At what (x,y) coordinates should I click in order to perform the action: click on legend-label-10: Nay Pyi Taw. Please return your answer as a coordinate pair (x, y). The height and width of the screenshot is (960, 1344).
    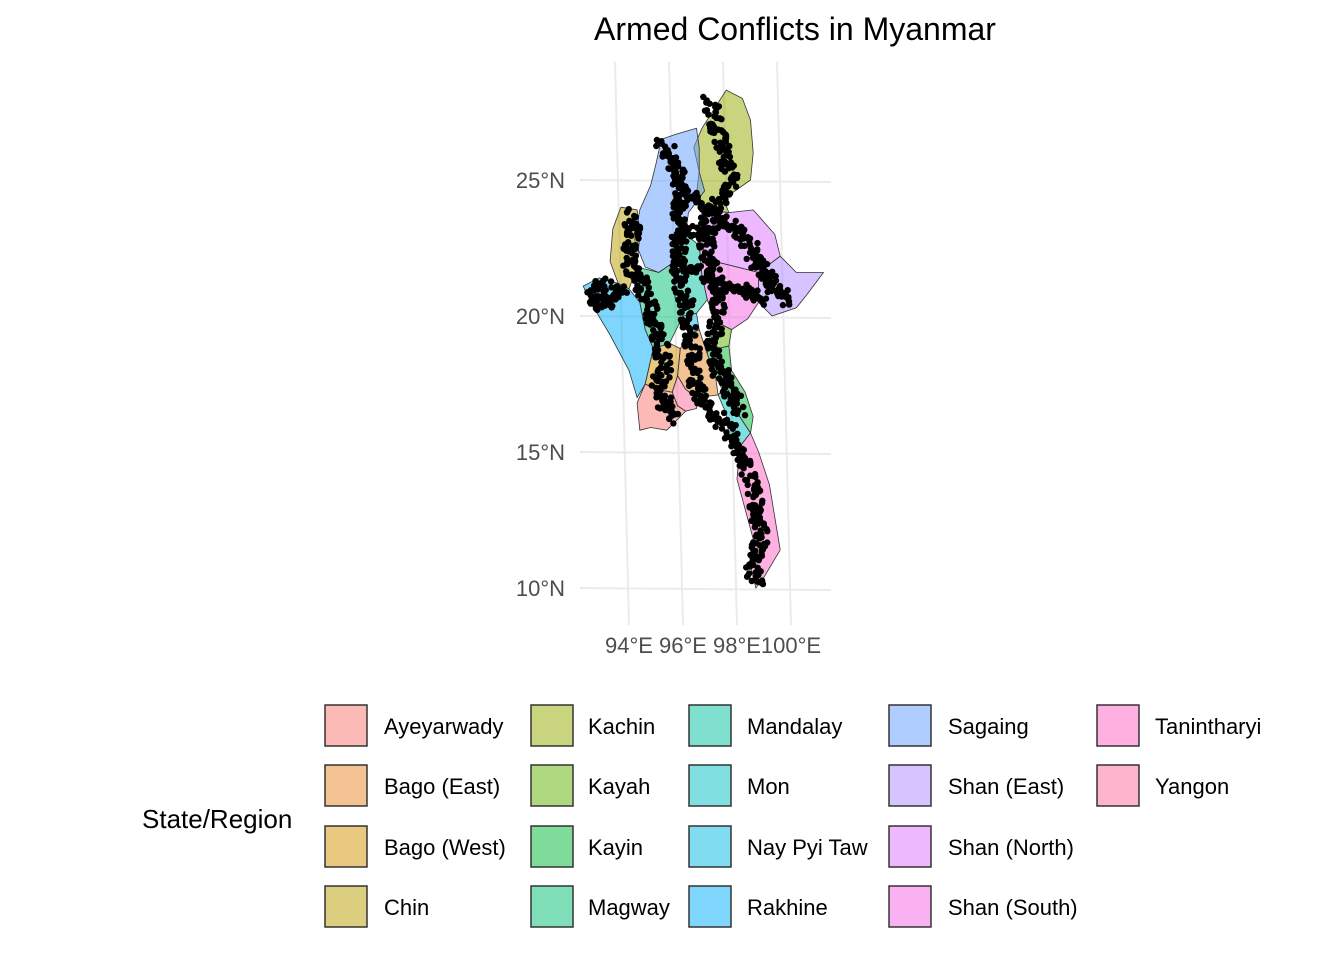
    Looking at the image, I should click on (807, 847).